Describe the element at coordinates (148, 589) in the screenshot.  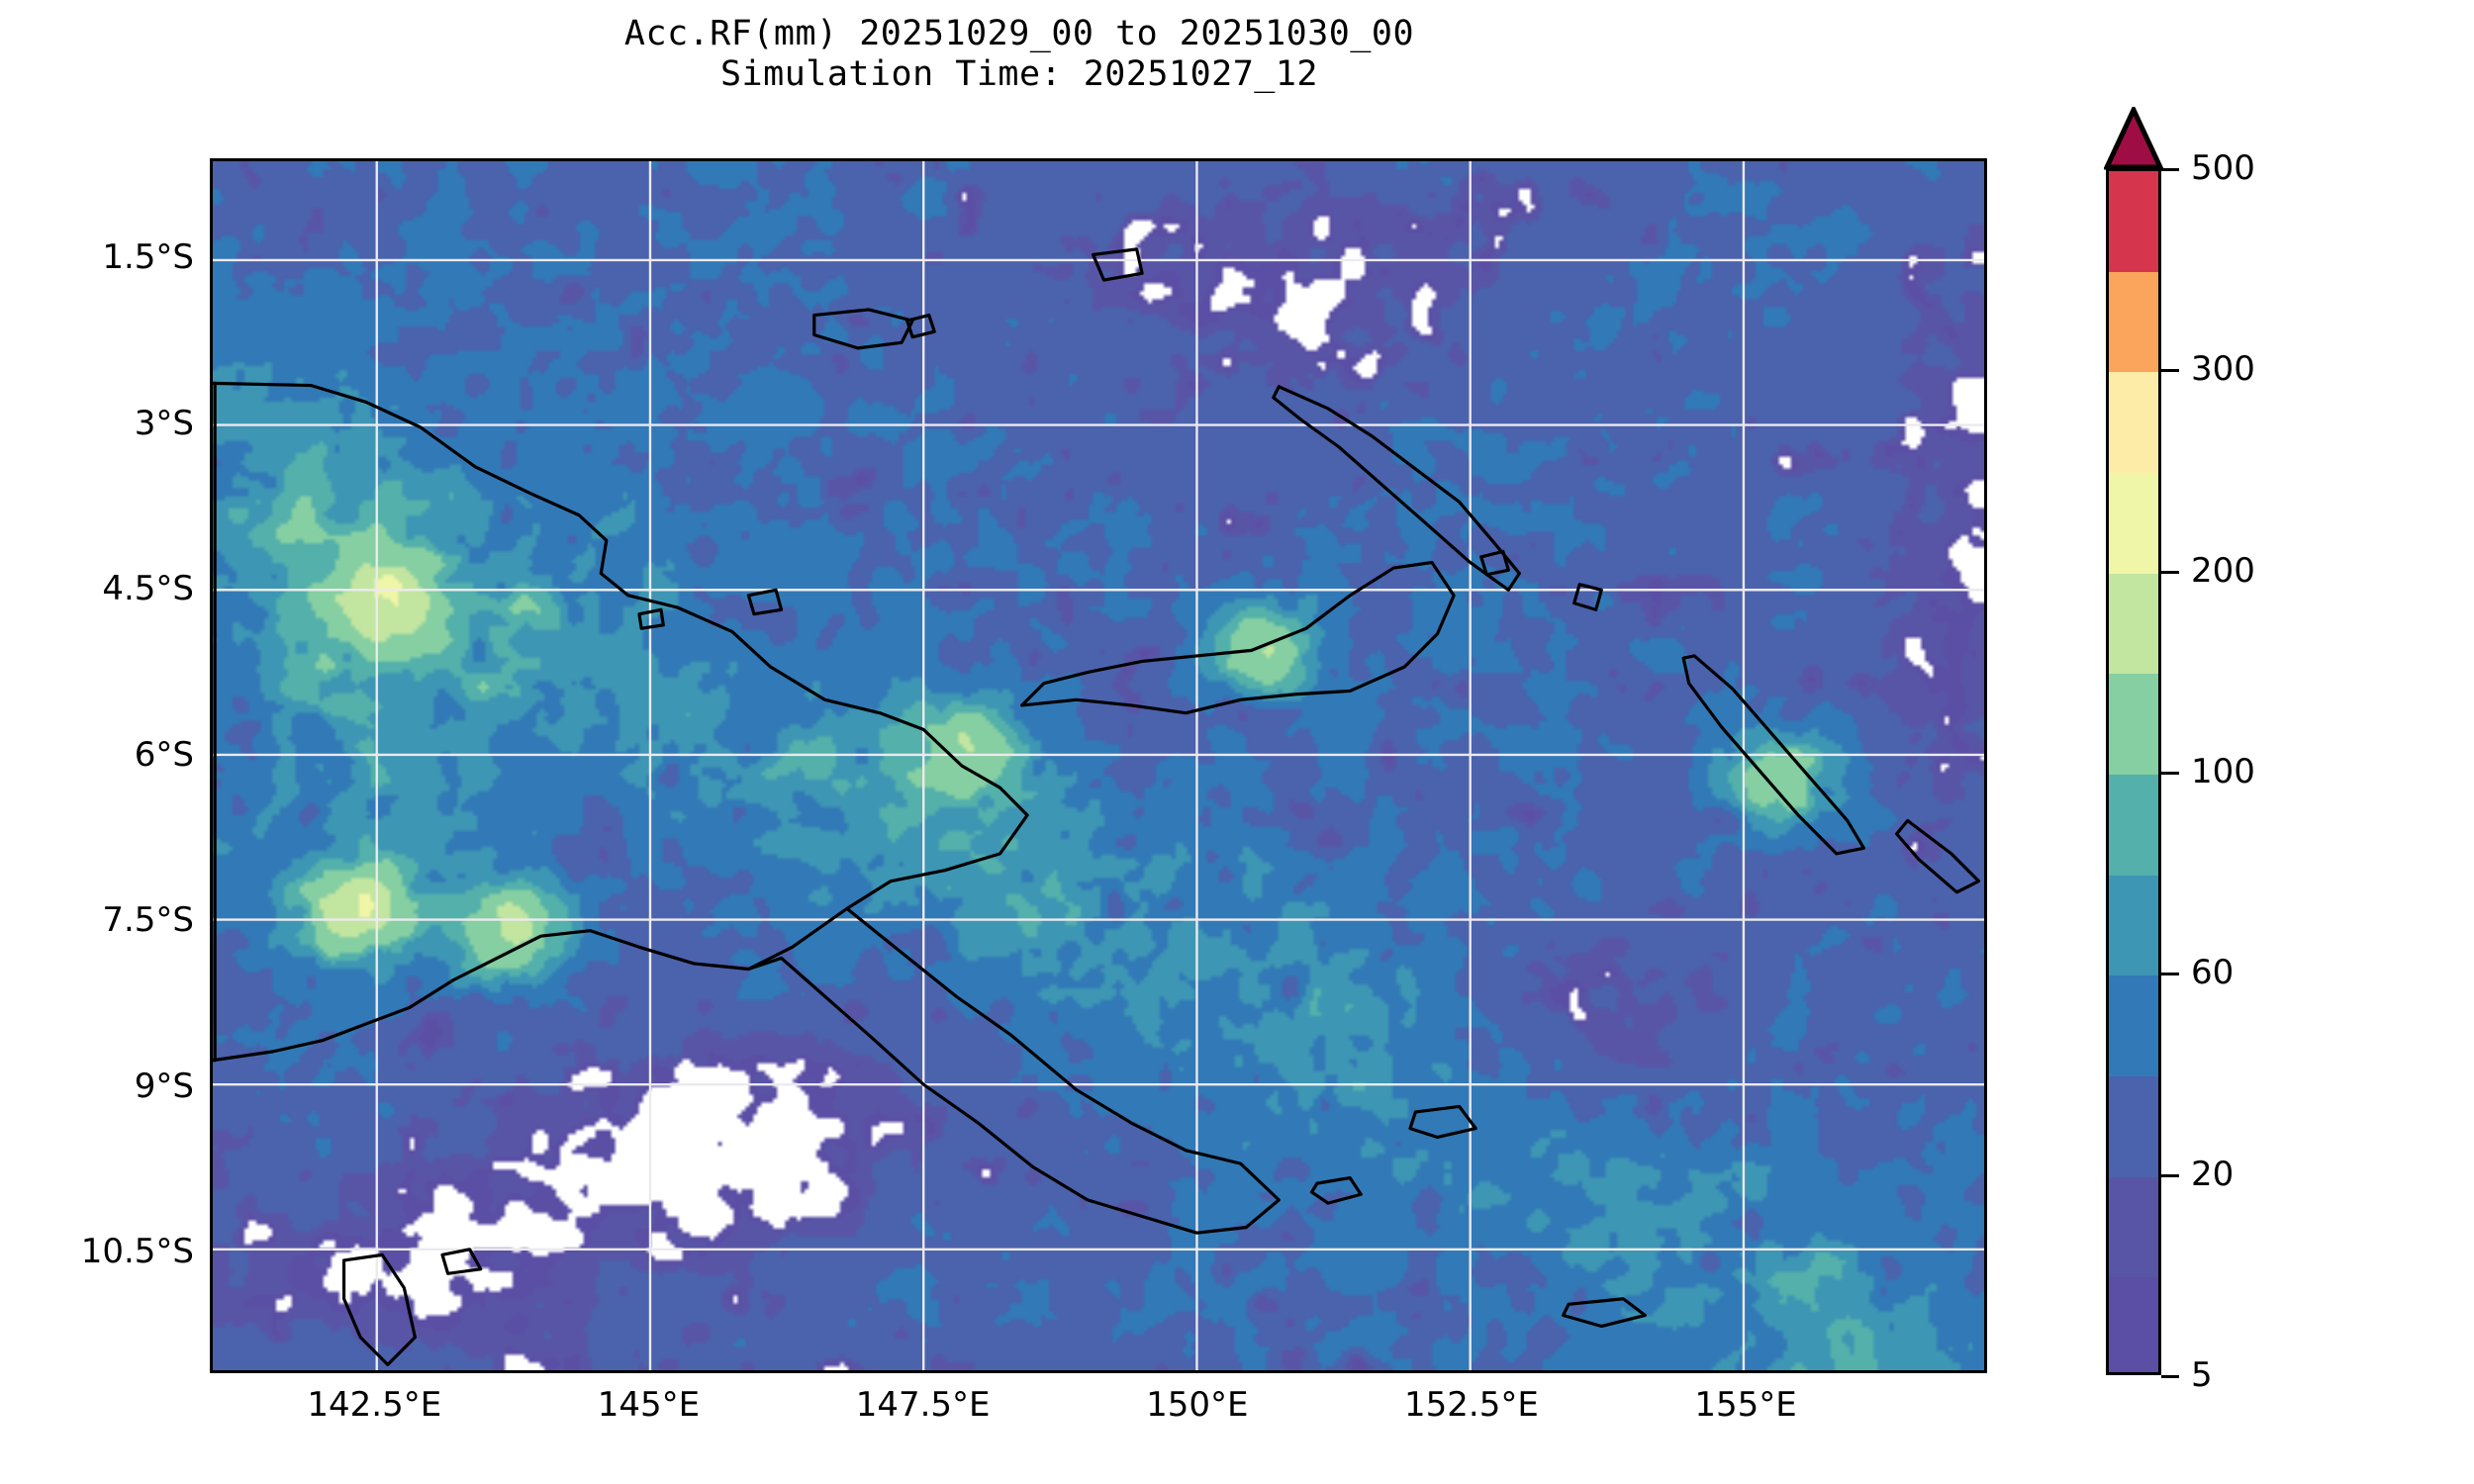
I see `ytick-label-2: 4.5°S` at that location.